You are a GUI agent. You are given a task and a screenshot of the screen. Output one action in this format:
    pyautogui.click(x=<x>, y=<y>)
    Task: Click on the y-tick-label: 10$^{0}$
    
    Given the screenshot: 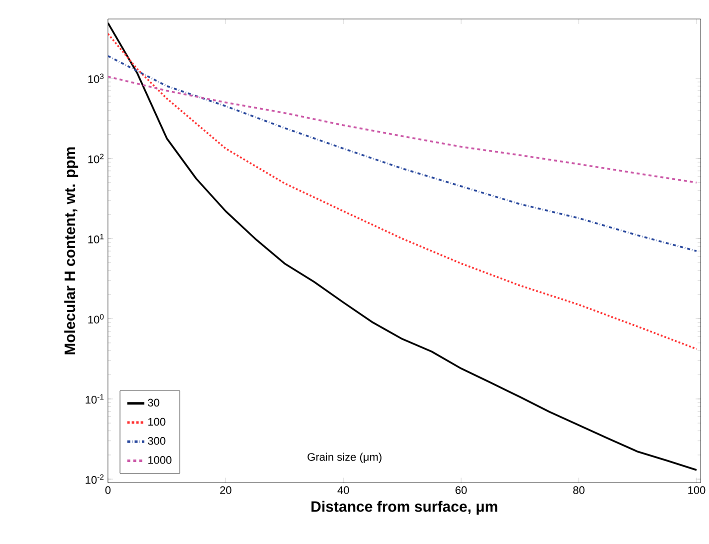 What is the action you would take?
    pyautogui.click(x=96, y=319)
    